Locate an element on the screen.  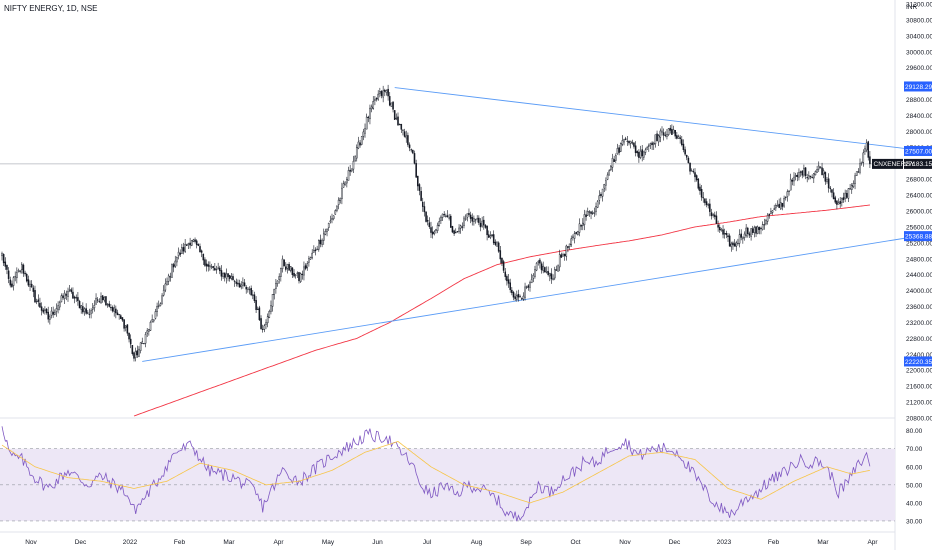
price-tick-label: 21600.00 is located at coordinates (919, 387).